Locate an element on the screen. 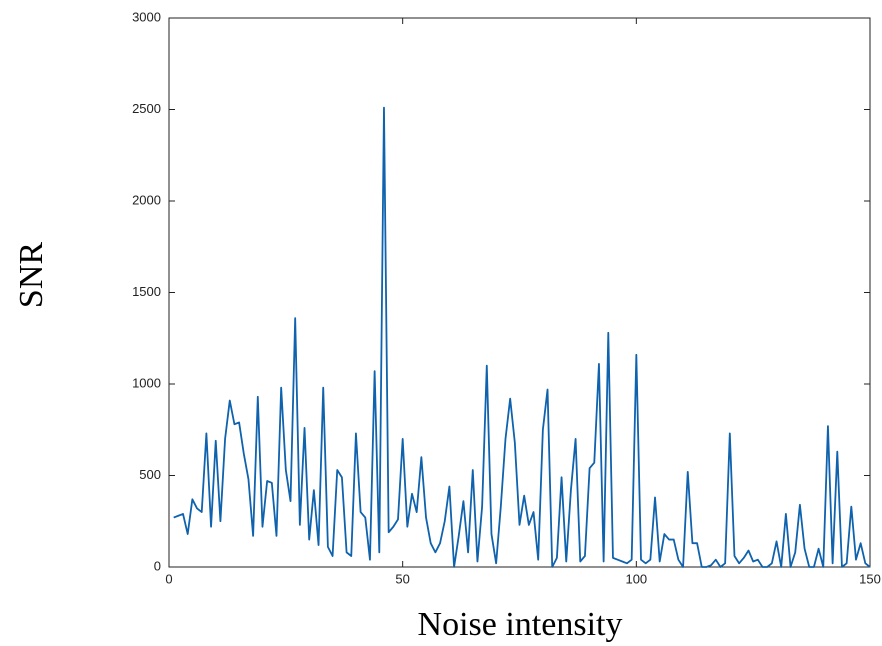  y-tick-label: 500 is located at coordinates (150, 474).